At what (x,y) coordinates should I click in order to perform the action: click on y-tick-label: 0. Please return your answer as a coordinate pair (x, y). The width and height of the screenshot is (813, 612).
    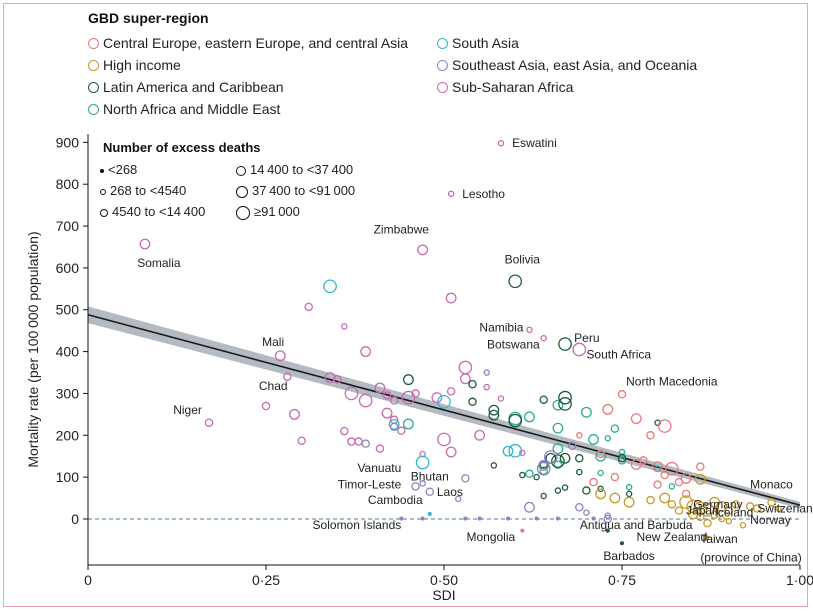
    Looking at the image, I should click on (75, 519).